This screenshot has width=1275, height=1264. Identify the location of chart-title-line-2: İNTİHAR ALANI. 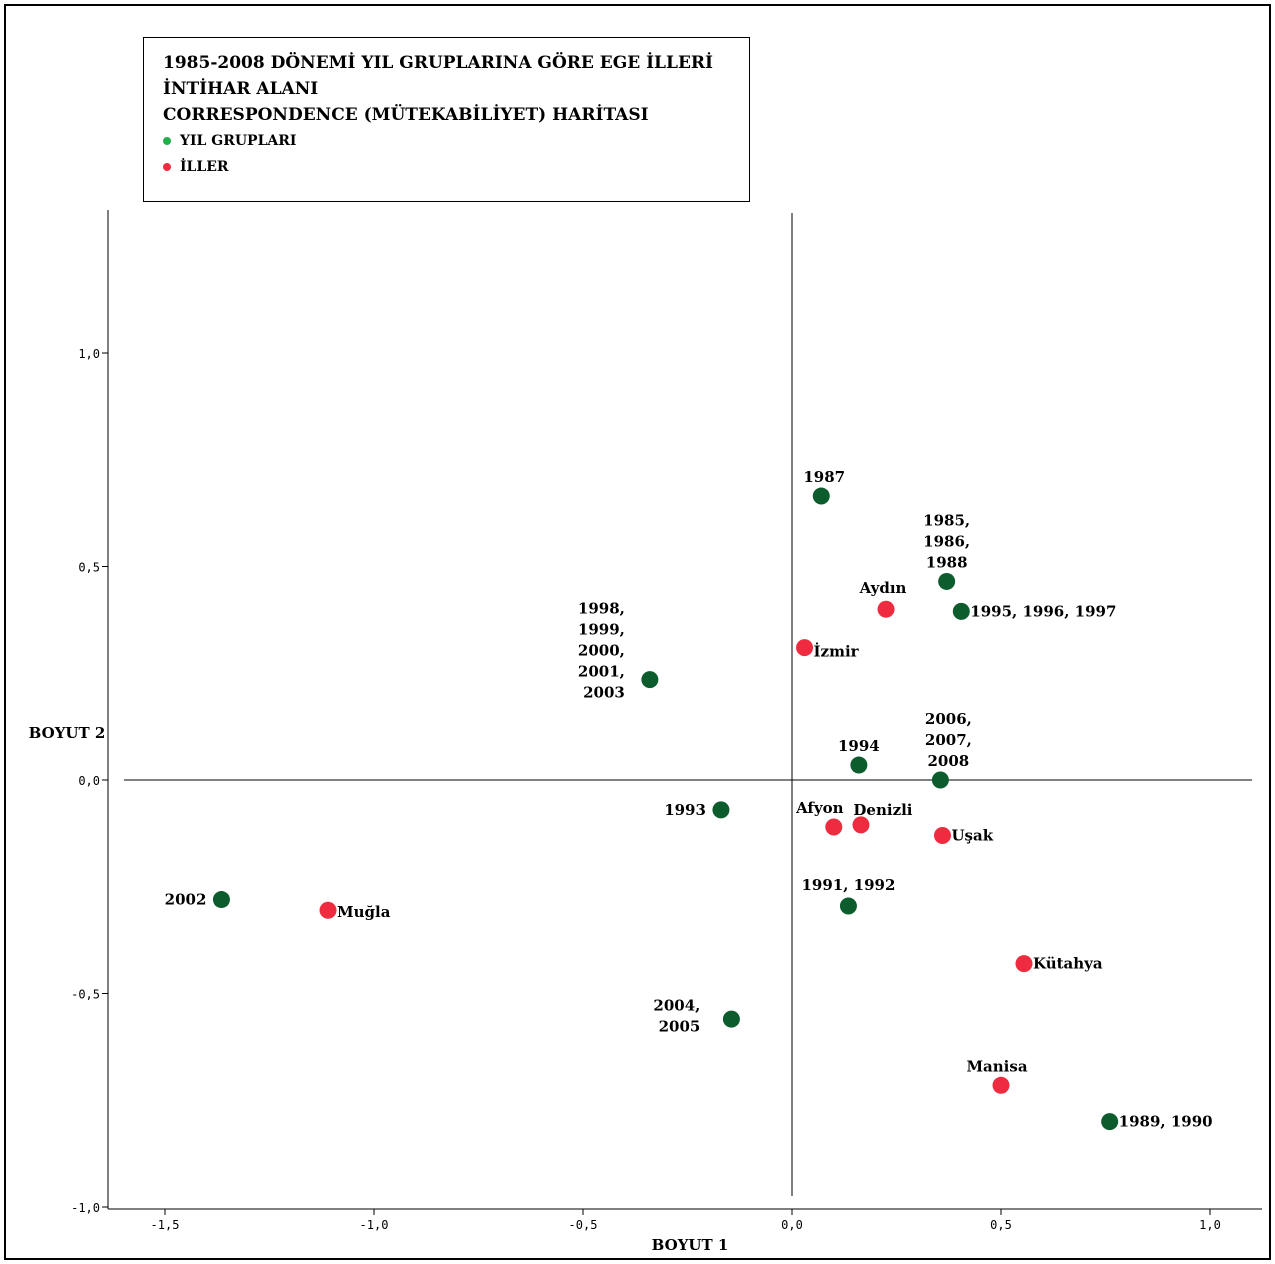
(456, 89).